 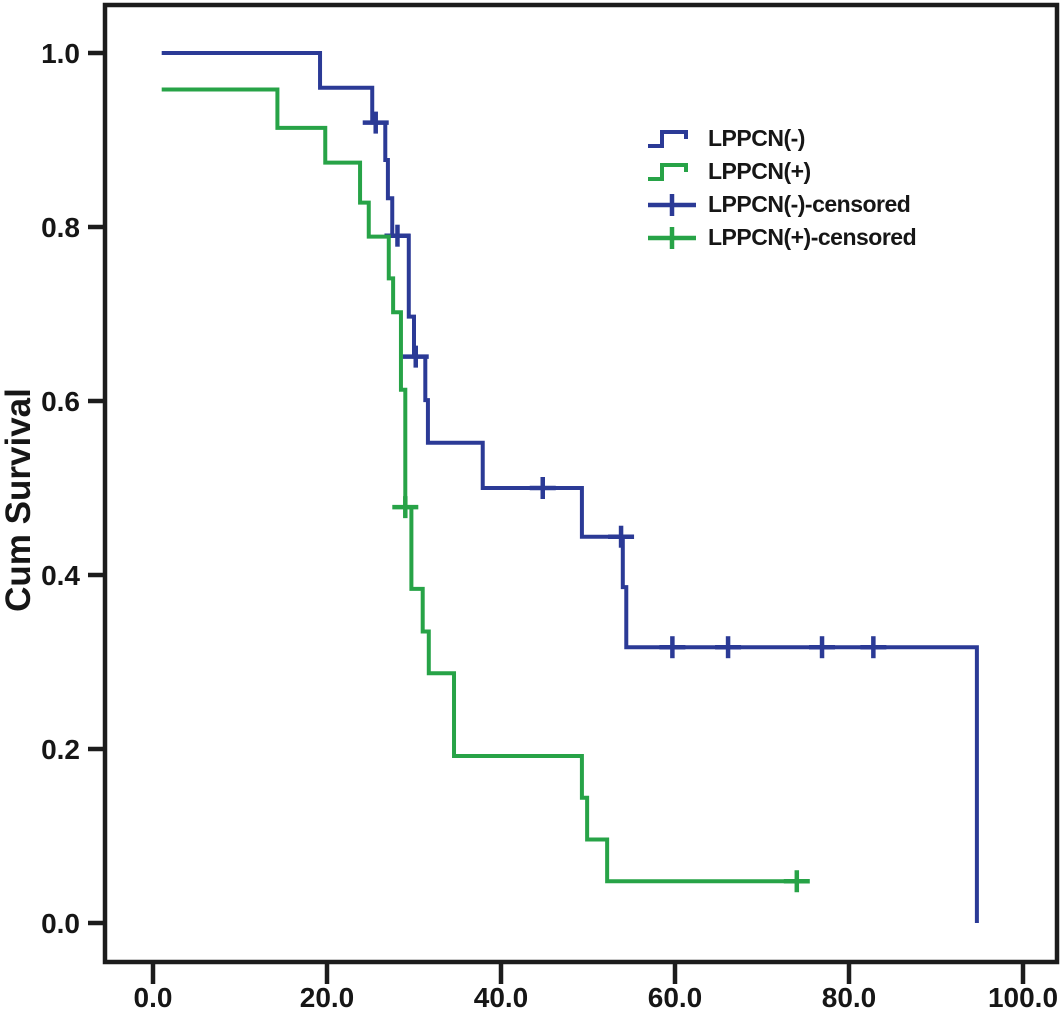 I want to click on legend-item: LPPCN(+), so click(x=781, y=171).